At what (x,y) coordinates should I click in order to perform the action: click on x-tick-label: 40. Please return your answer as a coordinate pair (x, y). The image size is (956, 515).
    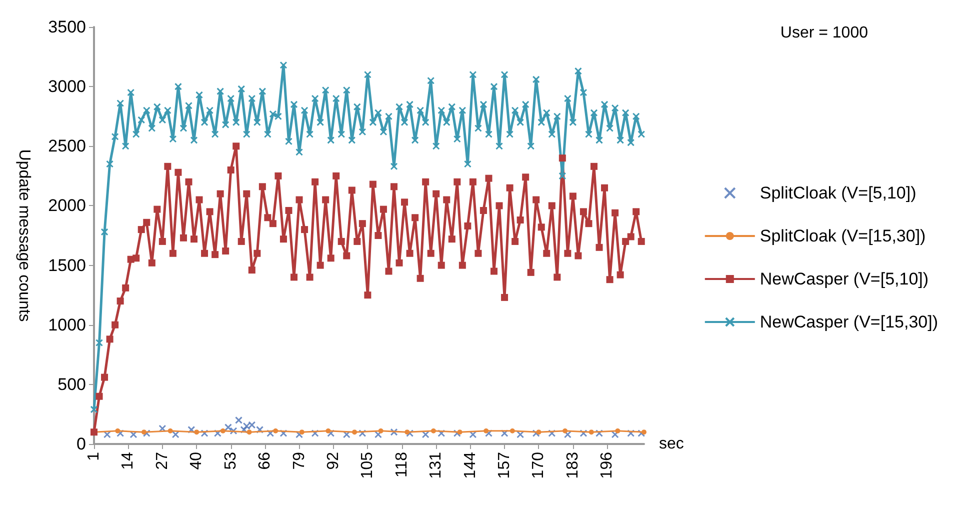
    Looking at the image, I should click on (197, 461).